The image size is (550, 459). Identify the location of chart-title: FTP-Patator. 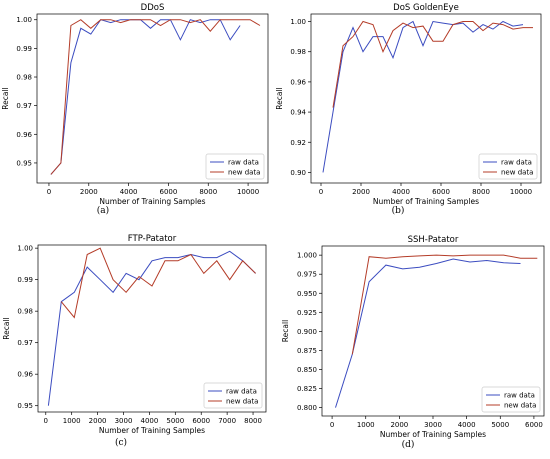
(152, 239).